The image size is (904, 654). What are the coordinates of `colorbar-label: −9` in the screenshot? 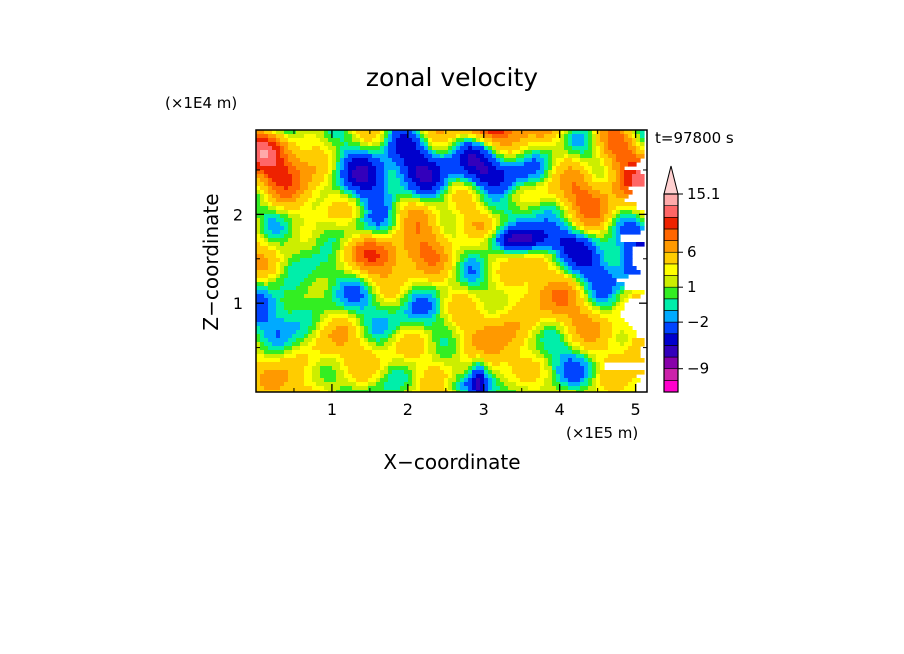 It's located at (698, 369).